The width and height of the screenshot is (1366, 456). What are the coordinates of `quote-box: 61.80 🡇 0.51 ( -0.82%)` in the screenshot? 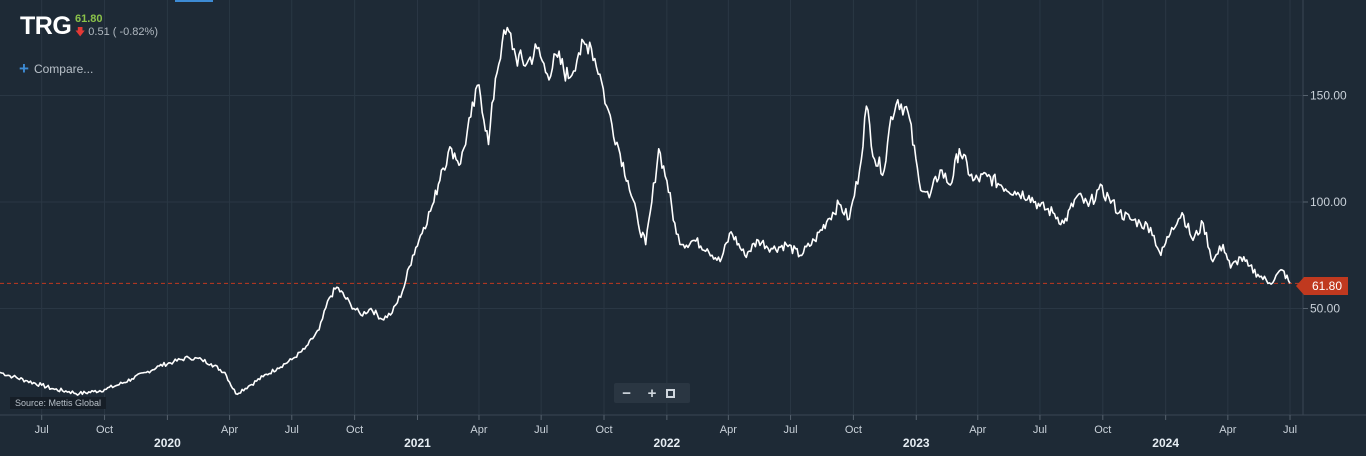 It's located at (116, 26).